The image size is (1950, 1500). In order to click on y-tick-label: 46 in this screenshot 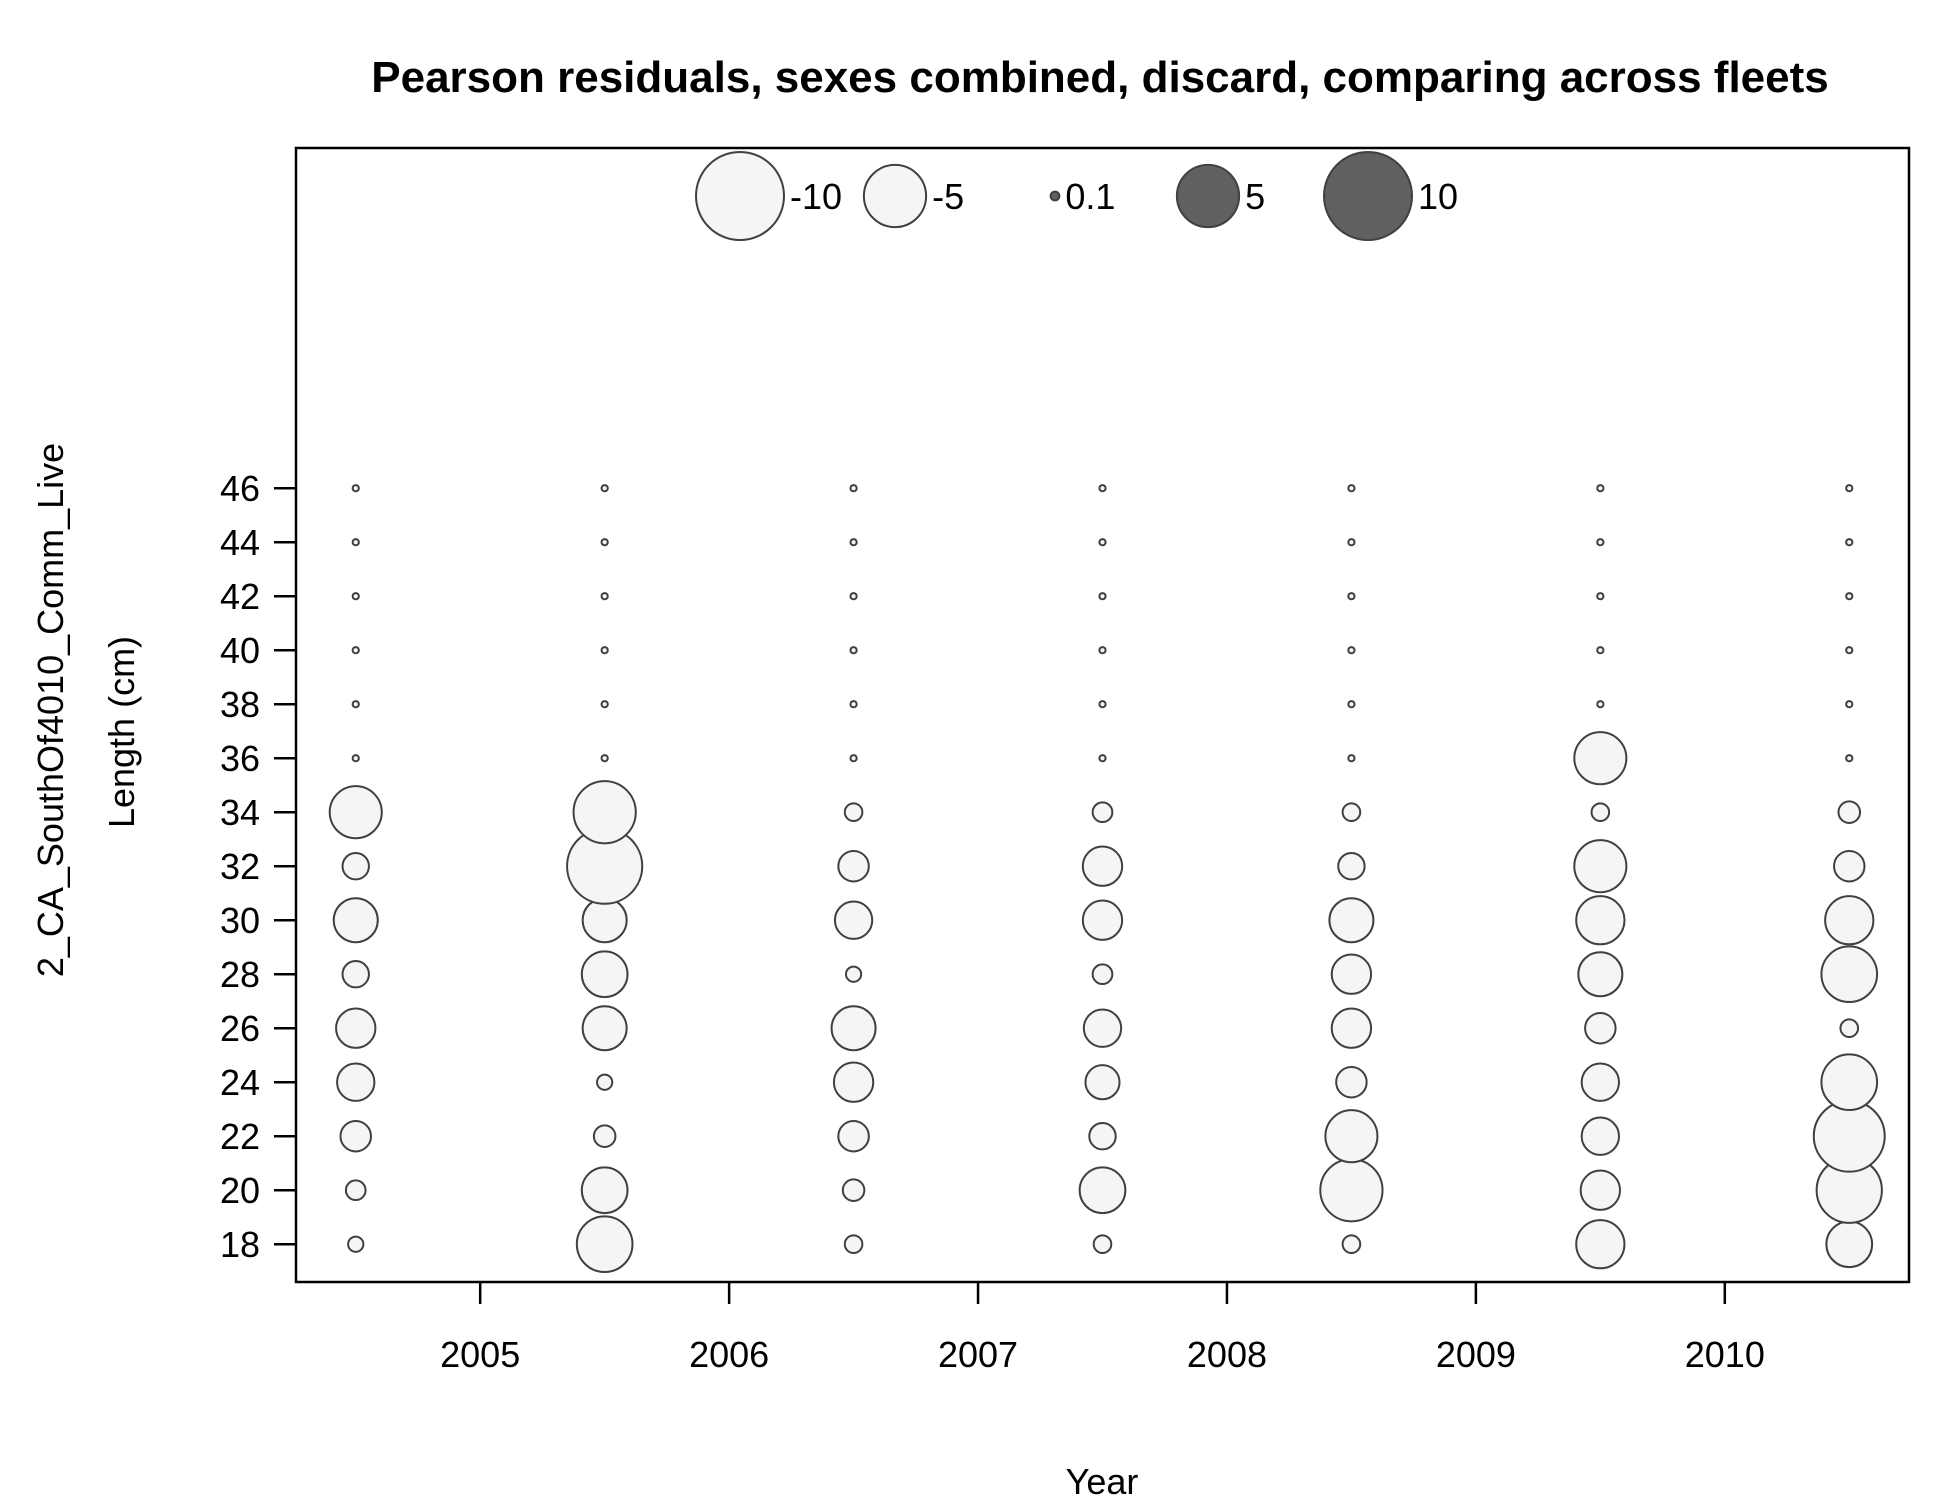, I will do `click(240, 488)`.